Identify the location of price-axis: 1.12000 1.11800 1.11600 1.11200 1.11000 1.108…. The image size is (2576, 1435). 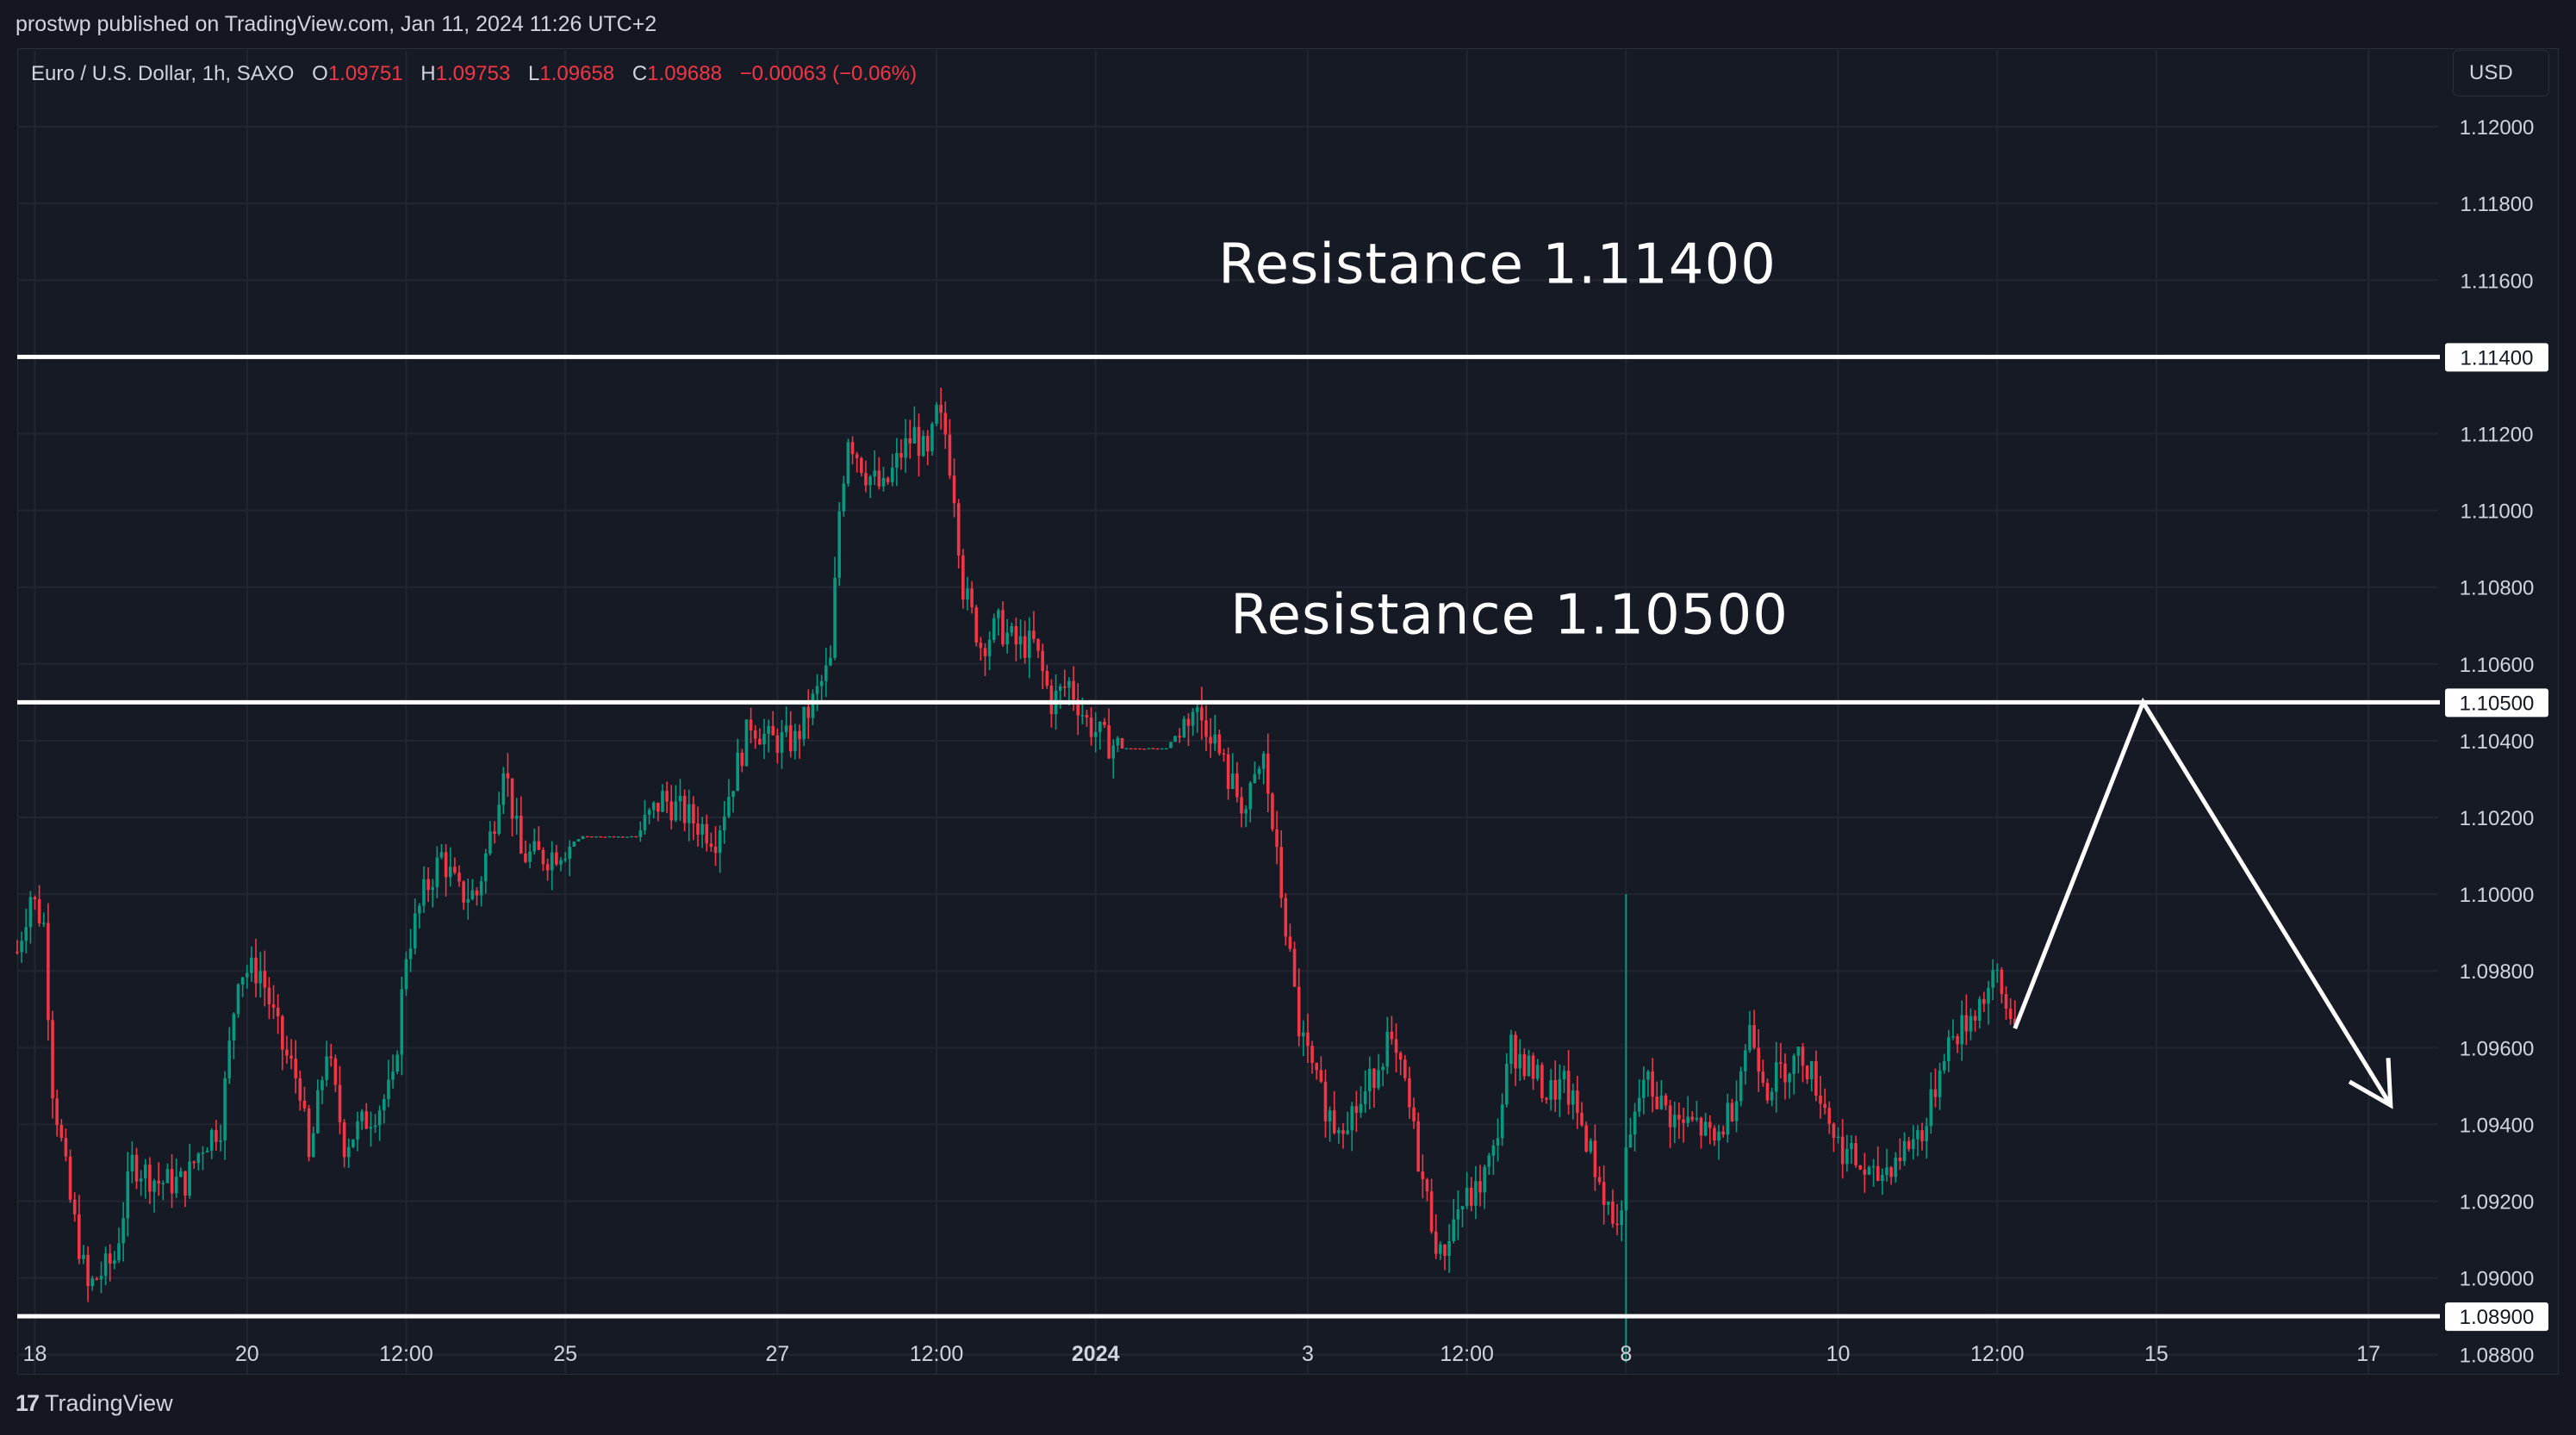
(2498, 742).